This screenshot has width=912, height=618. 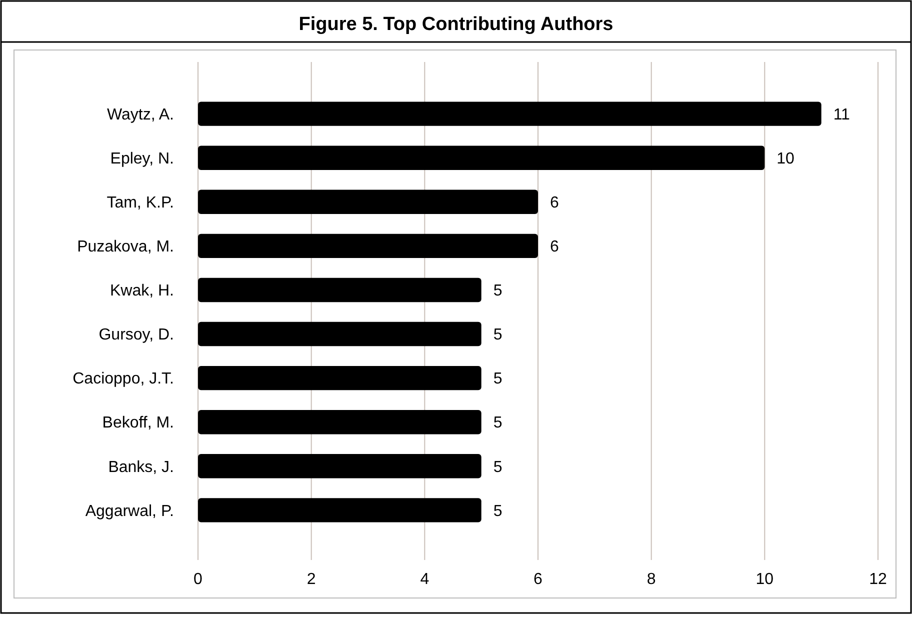 What do you see at coordinates (123, 379) in the screenshot?
I see `y-tick-label: Cacioppo, J.T.` at bounding box center [123, 379].